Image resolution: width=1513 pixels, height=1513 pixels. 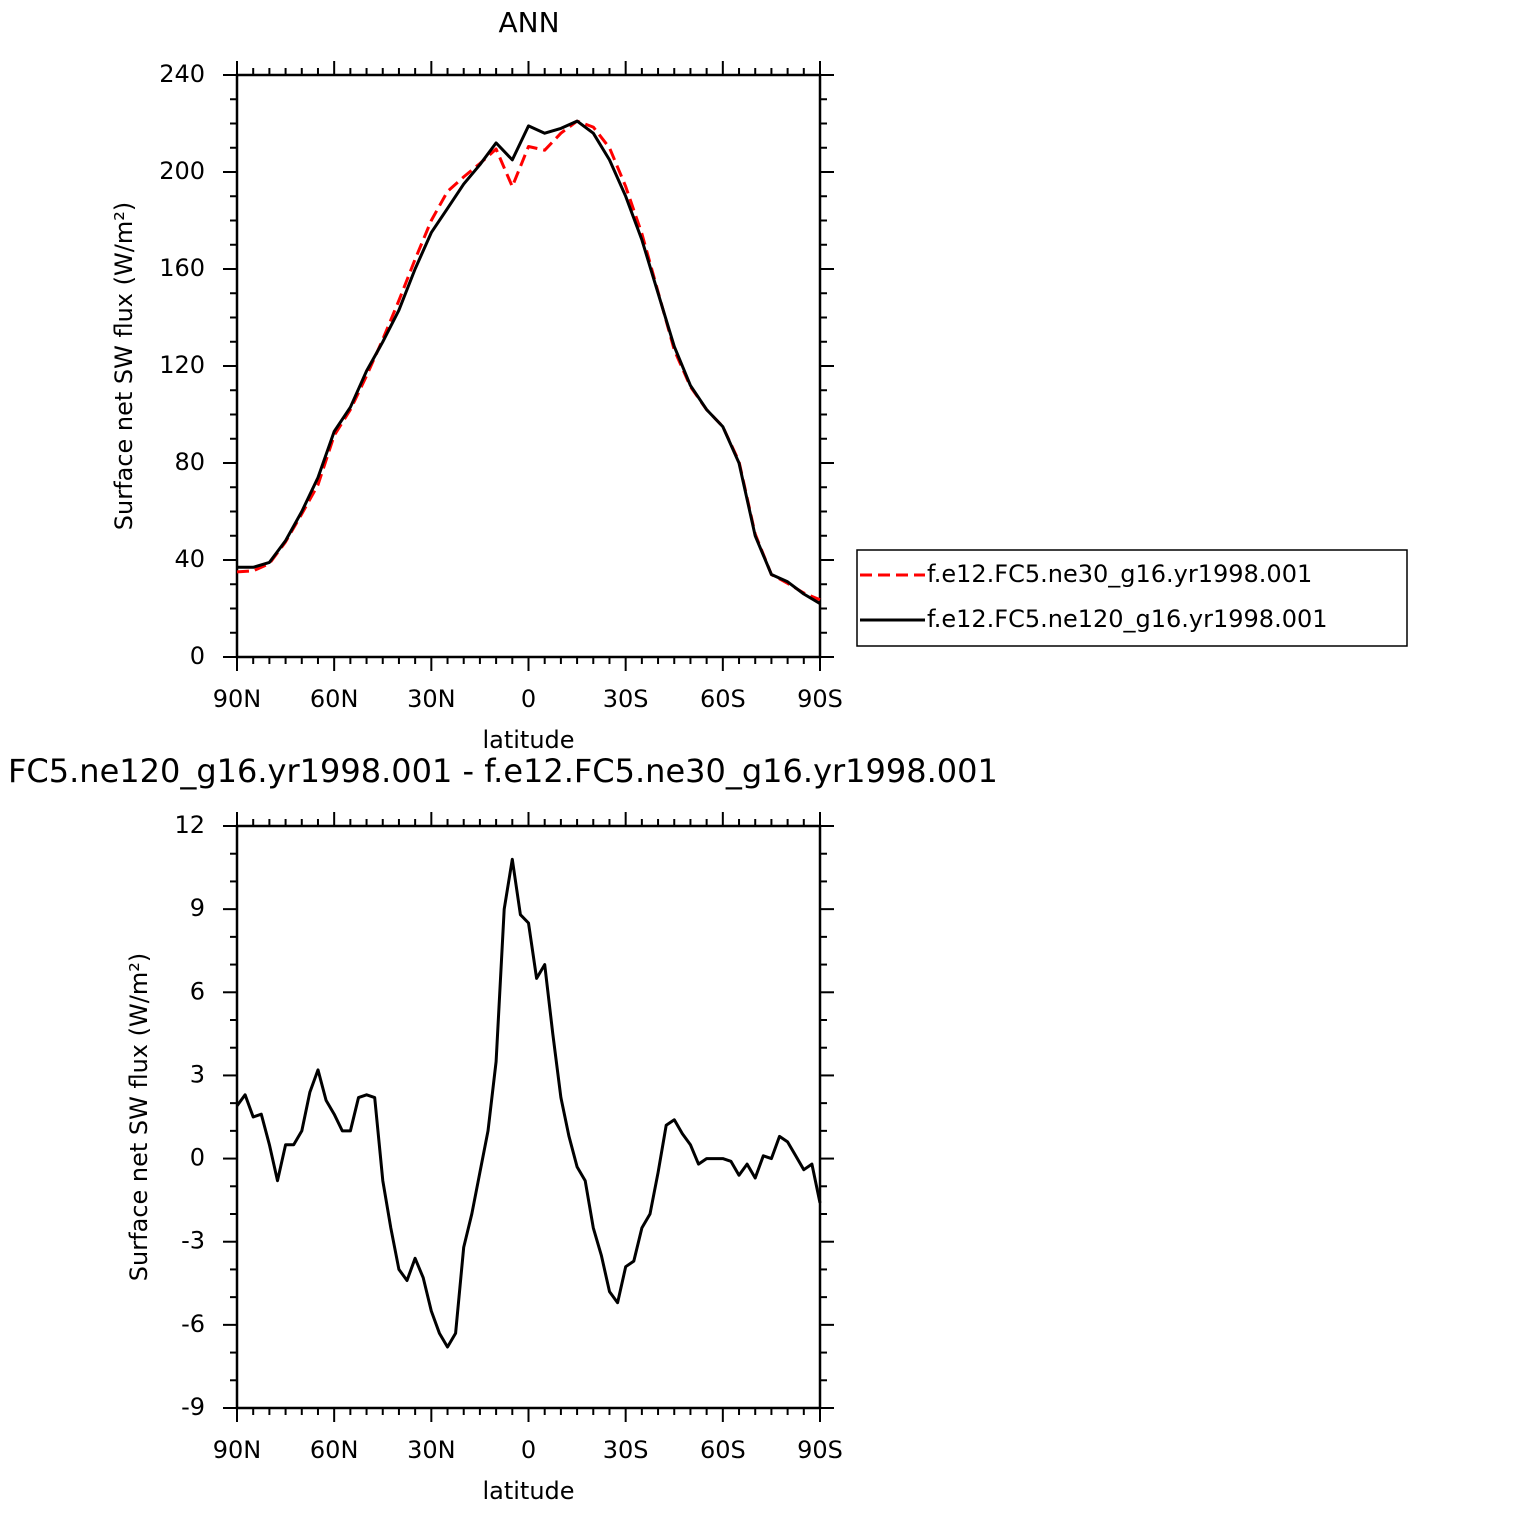 What do you see at coordinates (1132, 598) in the screenshot?
I see `legend-box` at bounding box center [1132, 598].